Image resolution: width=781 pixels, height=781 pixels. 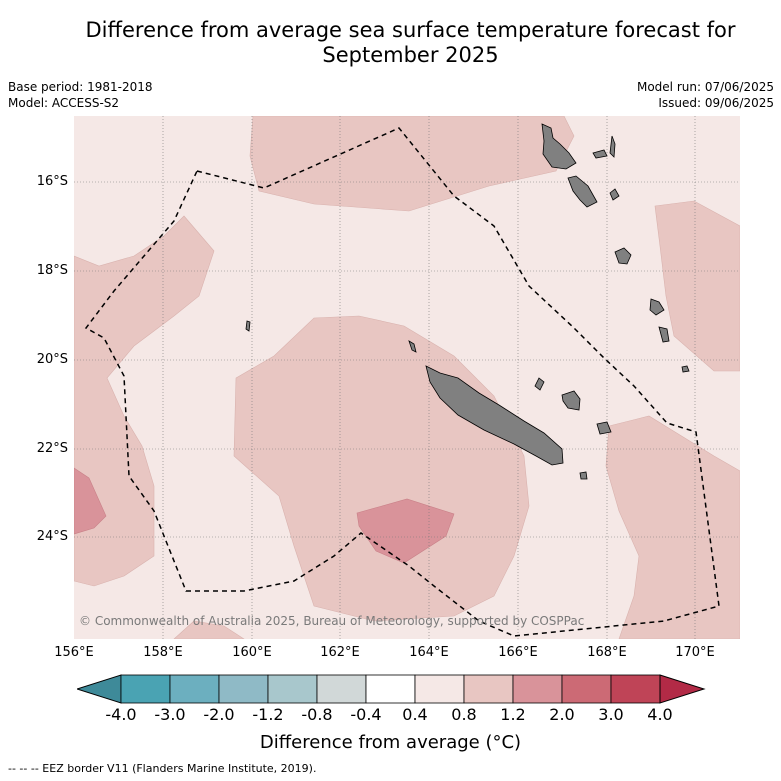 What do you see at coordinates (415, 714) in the screenshot?
I see `colorbar-tick: 0.4` at bounding box center [415, 714].